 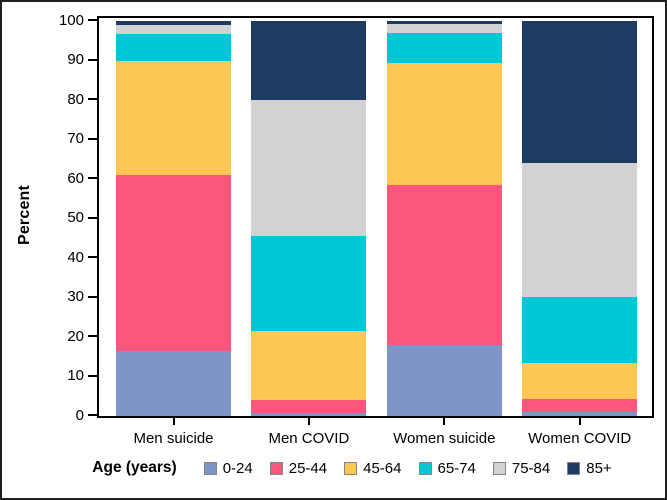 I want to click on bar-men-covid, so click(x=309, y=218).